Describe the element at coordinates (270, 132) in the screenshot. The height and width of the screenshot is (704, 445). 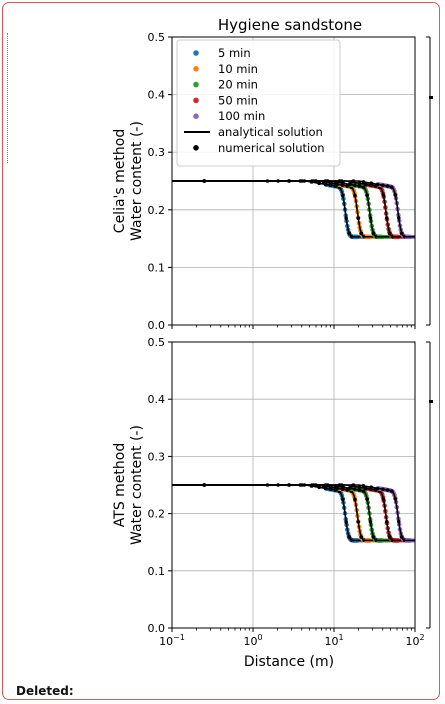
I see `legend-entry-label: analytical solution` at that location.